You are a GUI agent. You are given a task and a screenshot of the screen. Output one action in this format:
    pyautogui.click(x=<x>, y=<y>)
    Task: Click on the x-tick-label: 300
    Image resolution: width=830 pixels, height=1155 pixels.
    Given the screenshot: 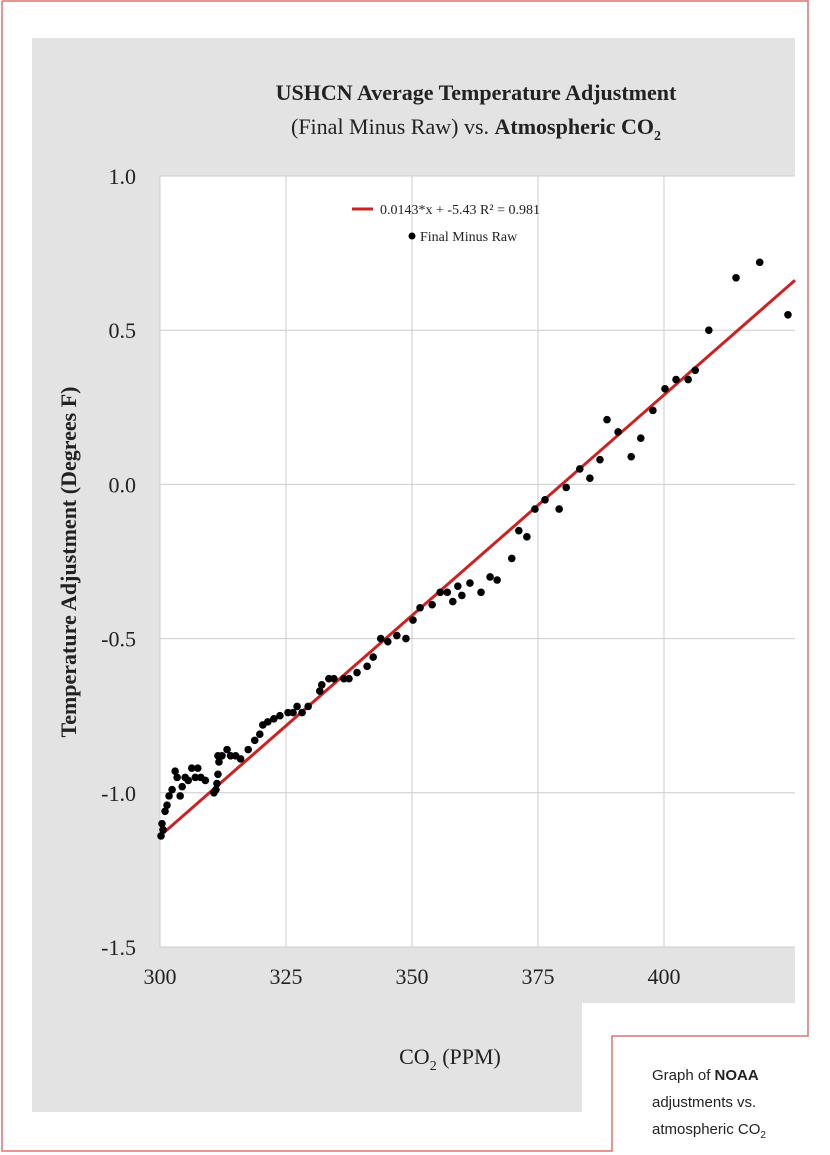 What is the action you would take?
    pyautogui.click(x=160, y=976)
    